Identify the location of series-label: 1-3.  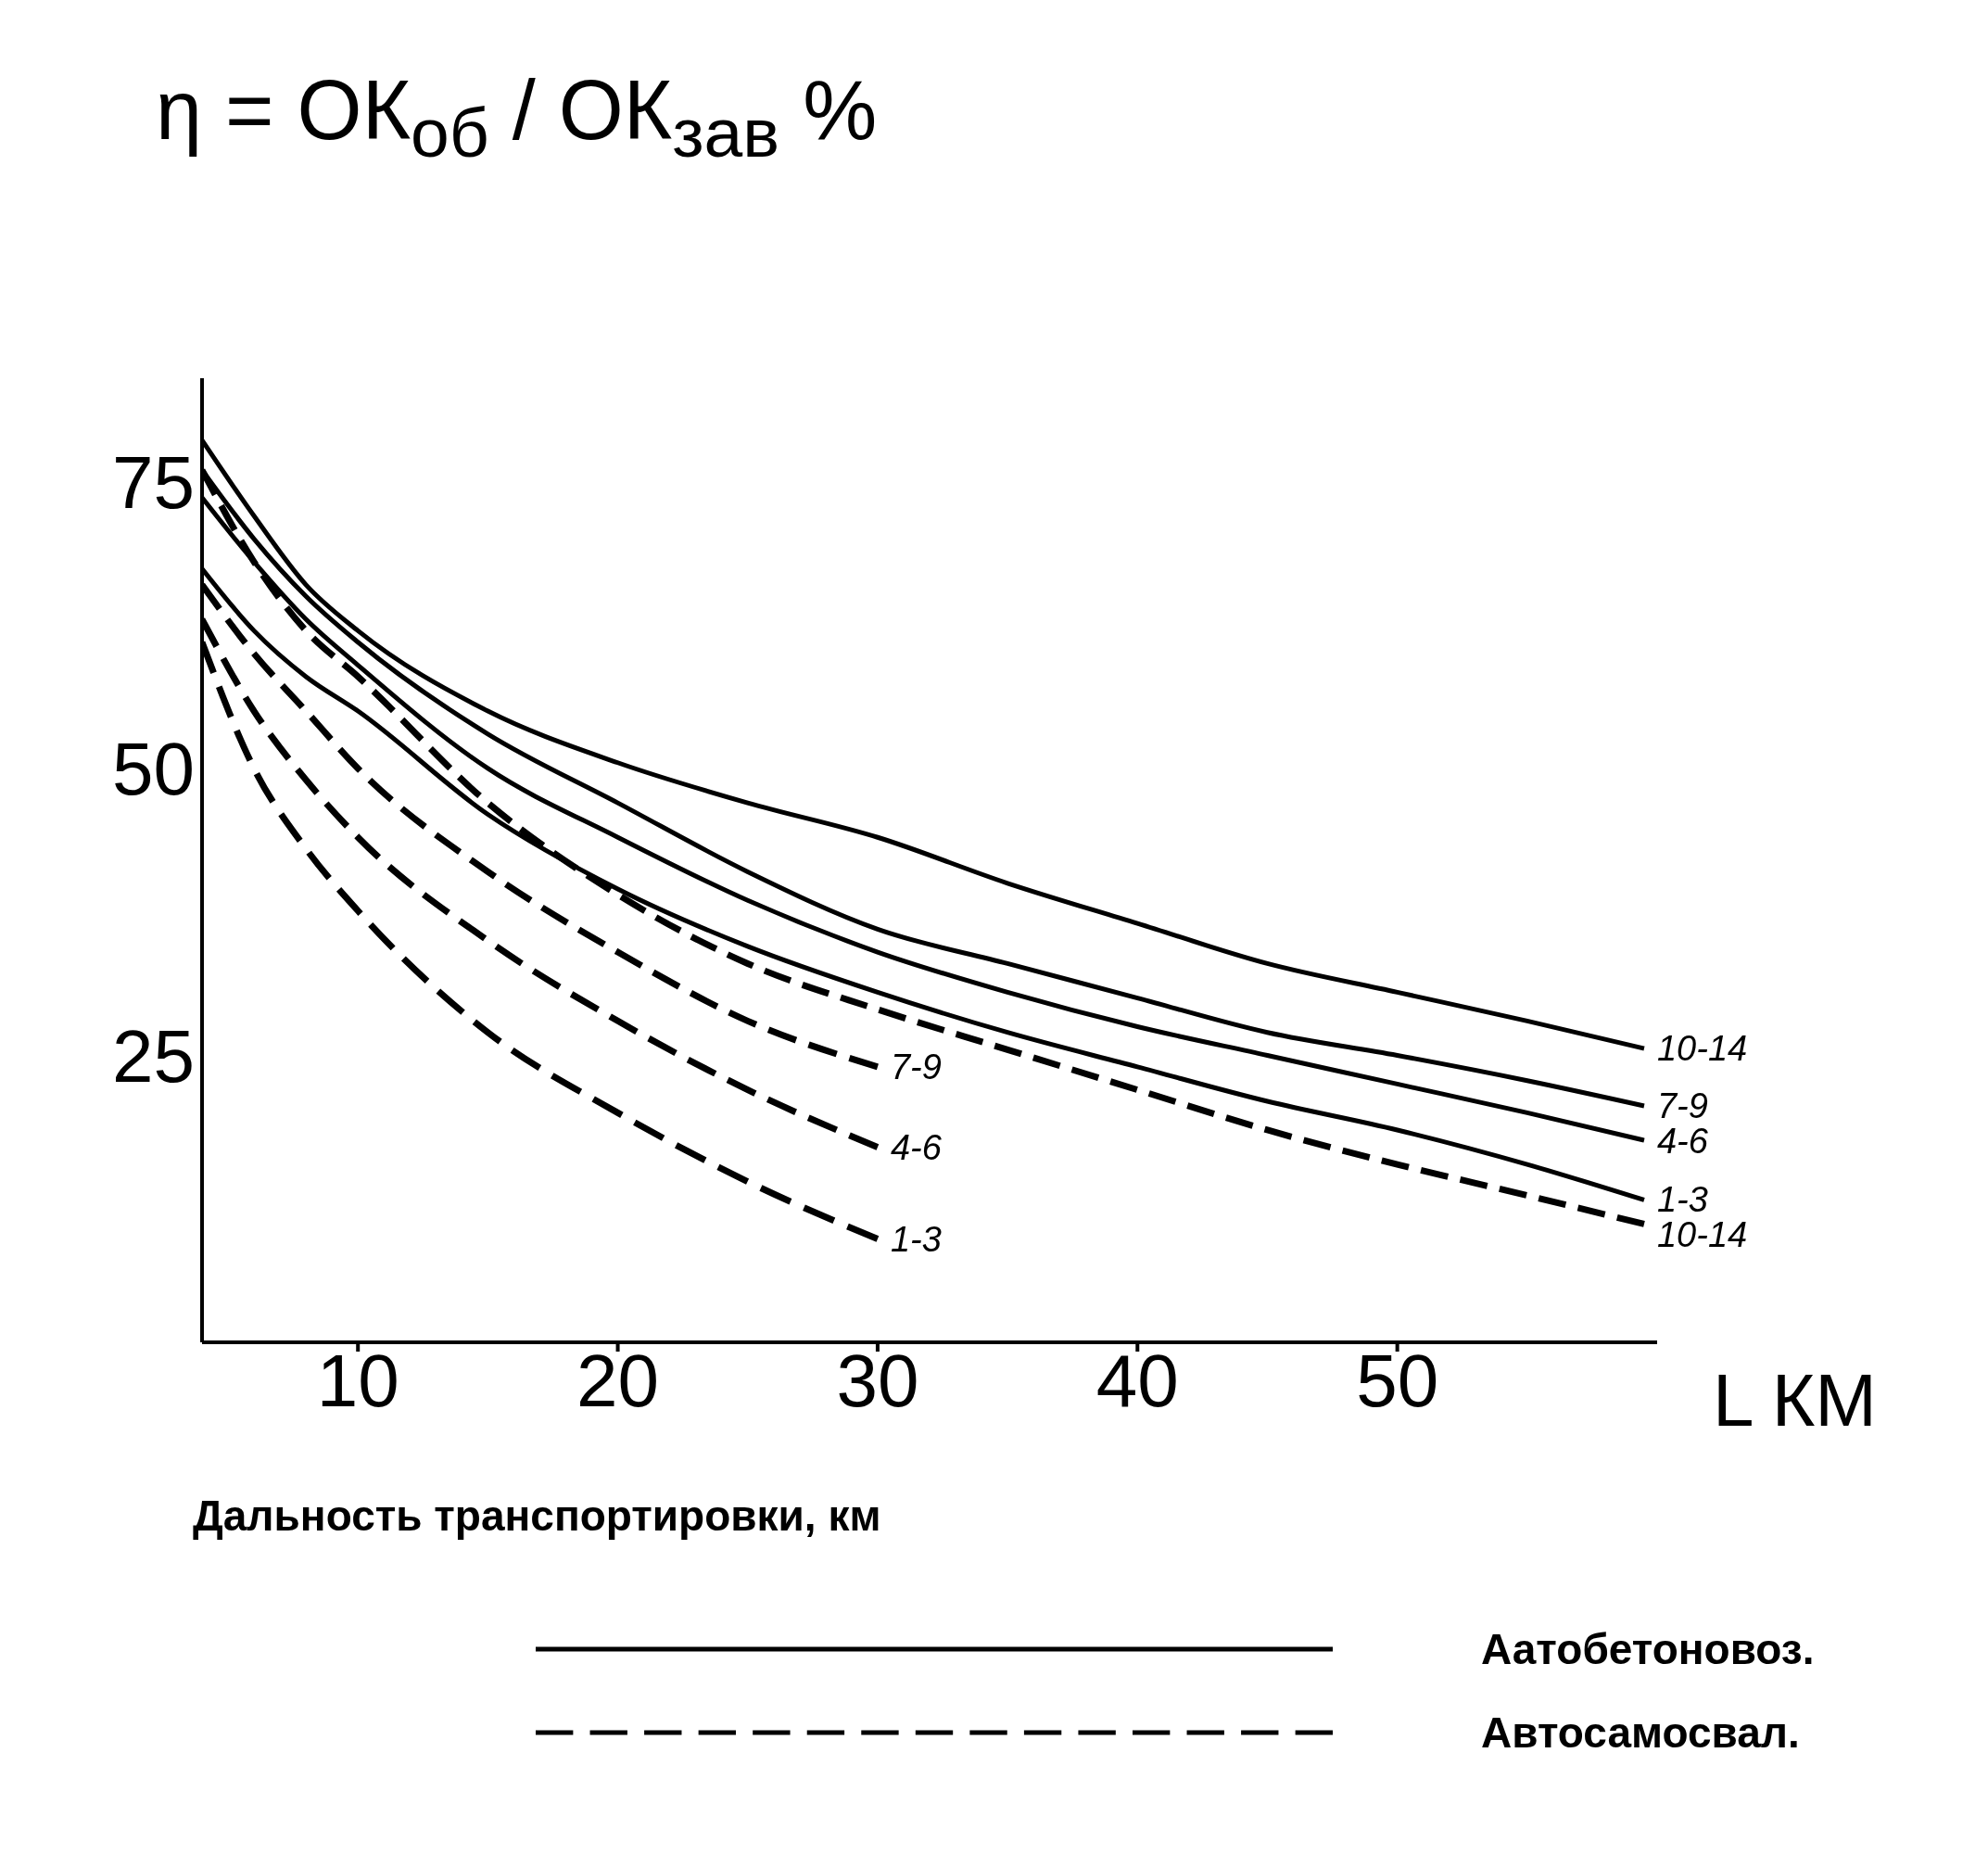
(916, 1239).